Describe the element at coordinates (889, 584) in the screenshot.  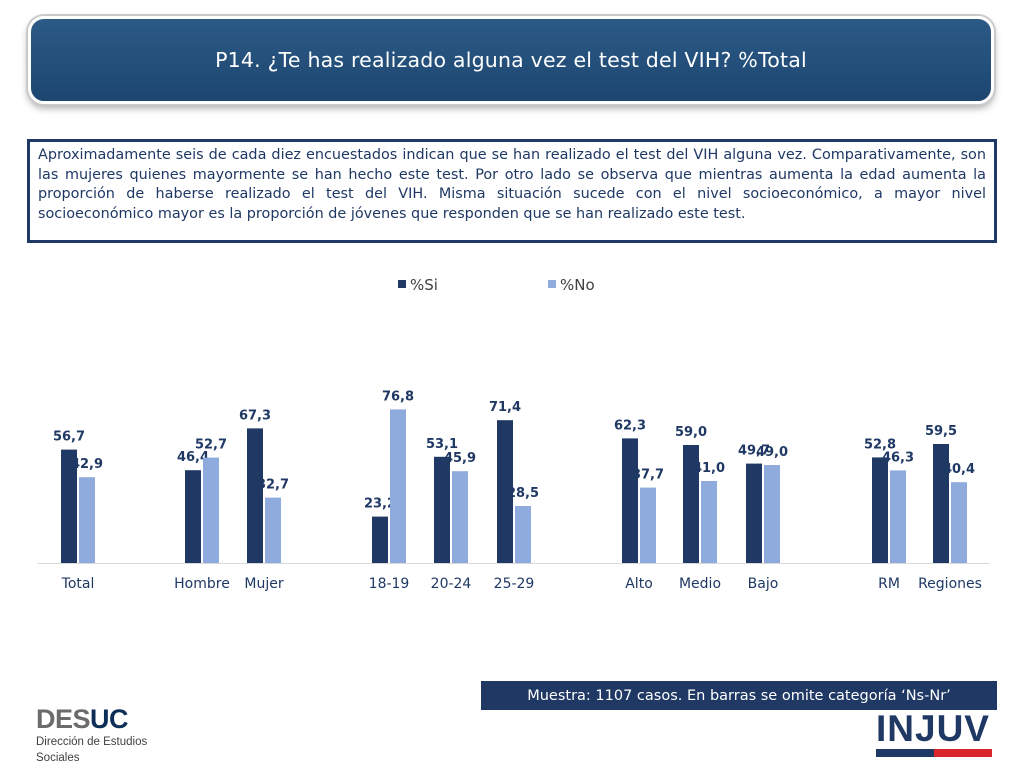
I see `x-tick-label-9: RM` at that location.